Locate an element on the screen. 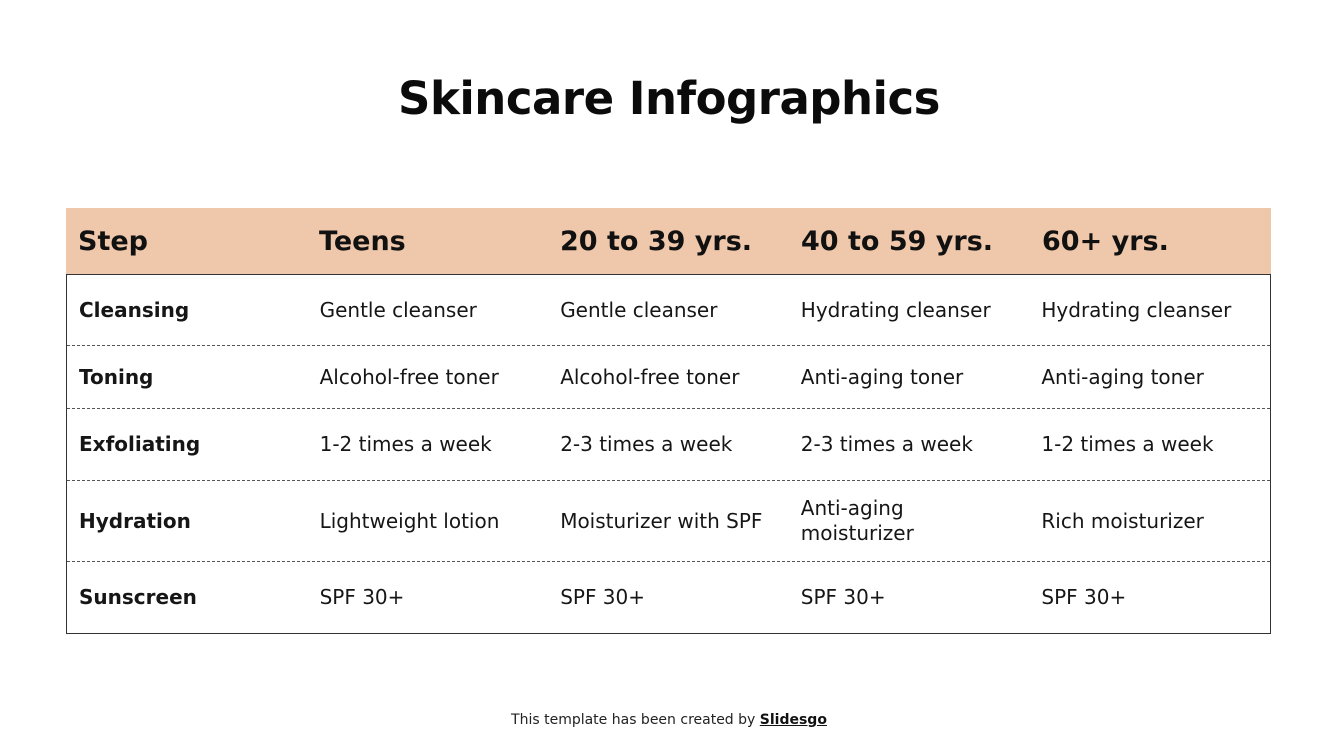 The image size is (1338, 753). age-20-39-cell: 2-3 times a week is located at coordinates (646, 444).